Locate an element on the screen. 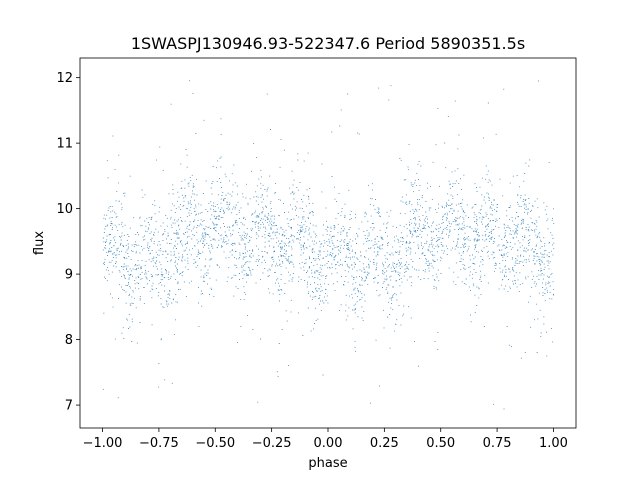 The width and height of the screenshot is (640, 484). x-tick-label: −0.50 is located at coordinates (215, 443).